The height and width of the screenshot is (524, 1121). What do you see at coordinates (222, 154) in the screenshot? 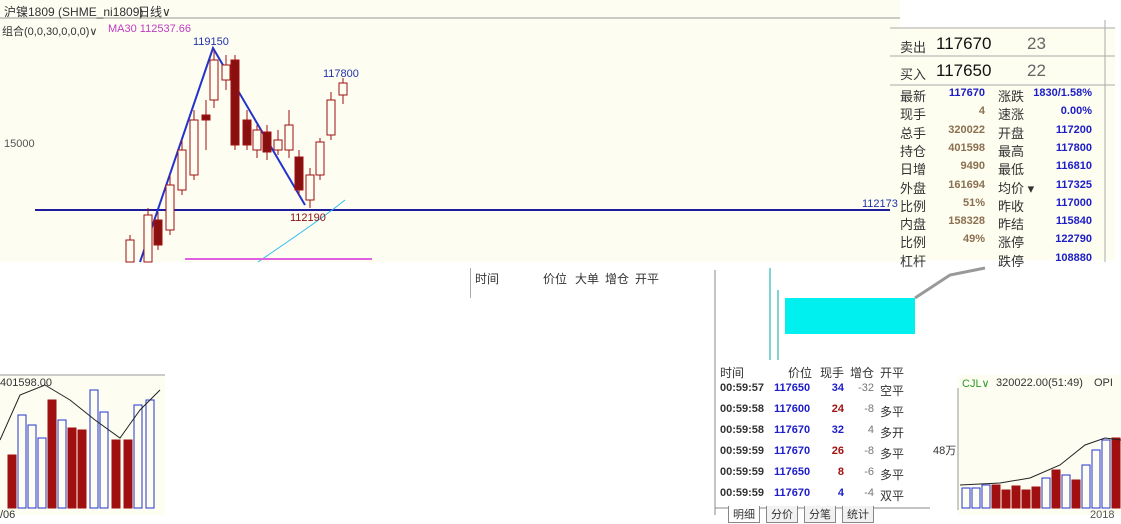
I see `zigzag-line` at bounding box center [222, 154].